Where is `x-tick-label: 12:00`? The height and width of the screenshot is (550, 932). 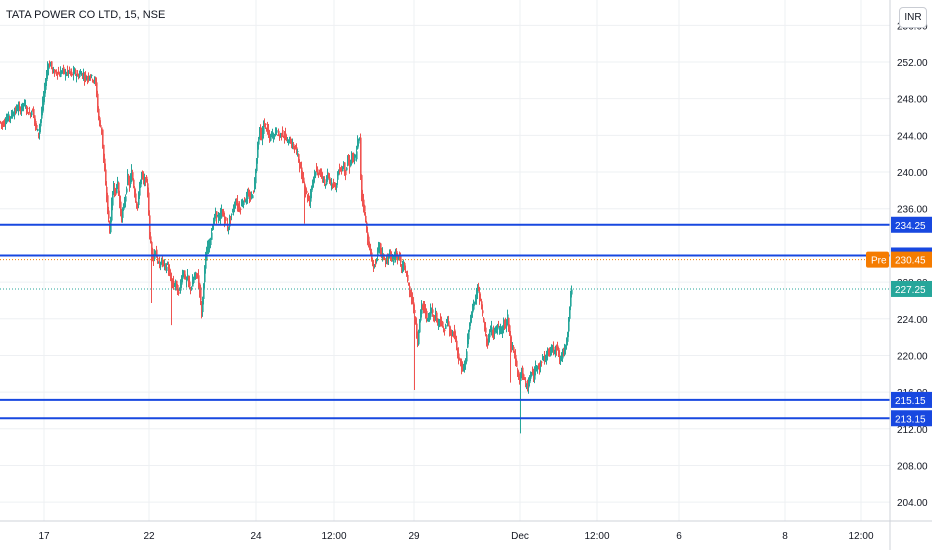
x-tick-label: 12:00 is located at coordinates (860, 536).